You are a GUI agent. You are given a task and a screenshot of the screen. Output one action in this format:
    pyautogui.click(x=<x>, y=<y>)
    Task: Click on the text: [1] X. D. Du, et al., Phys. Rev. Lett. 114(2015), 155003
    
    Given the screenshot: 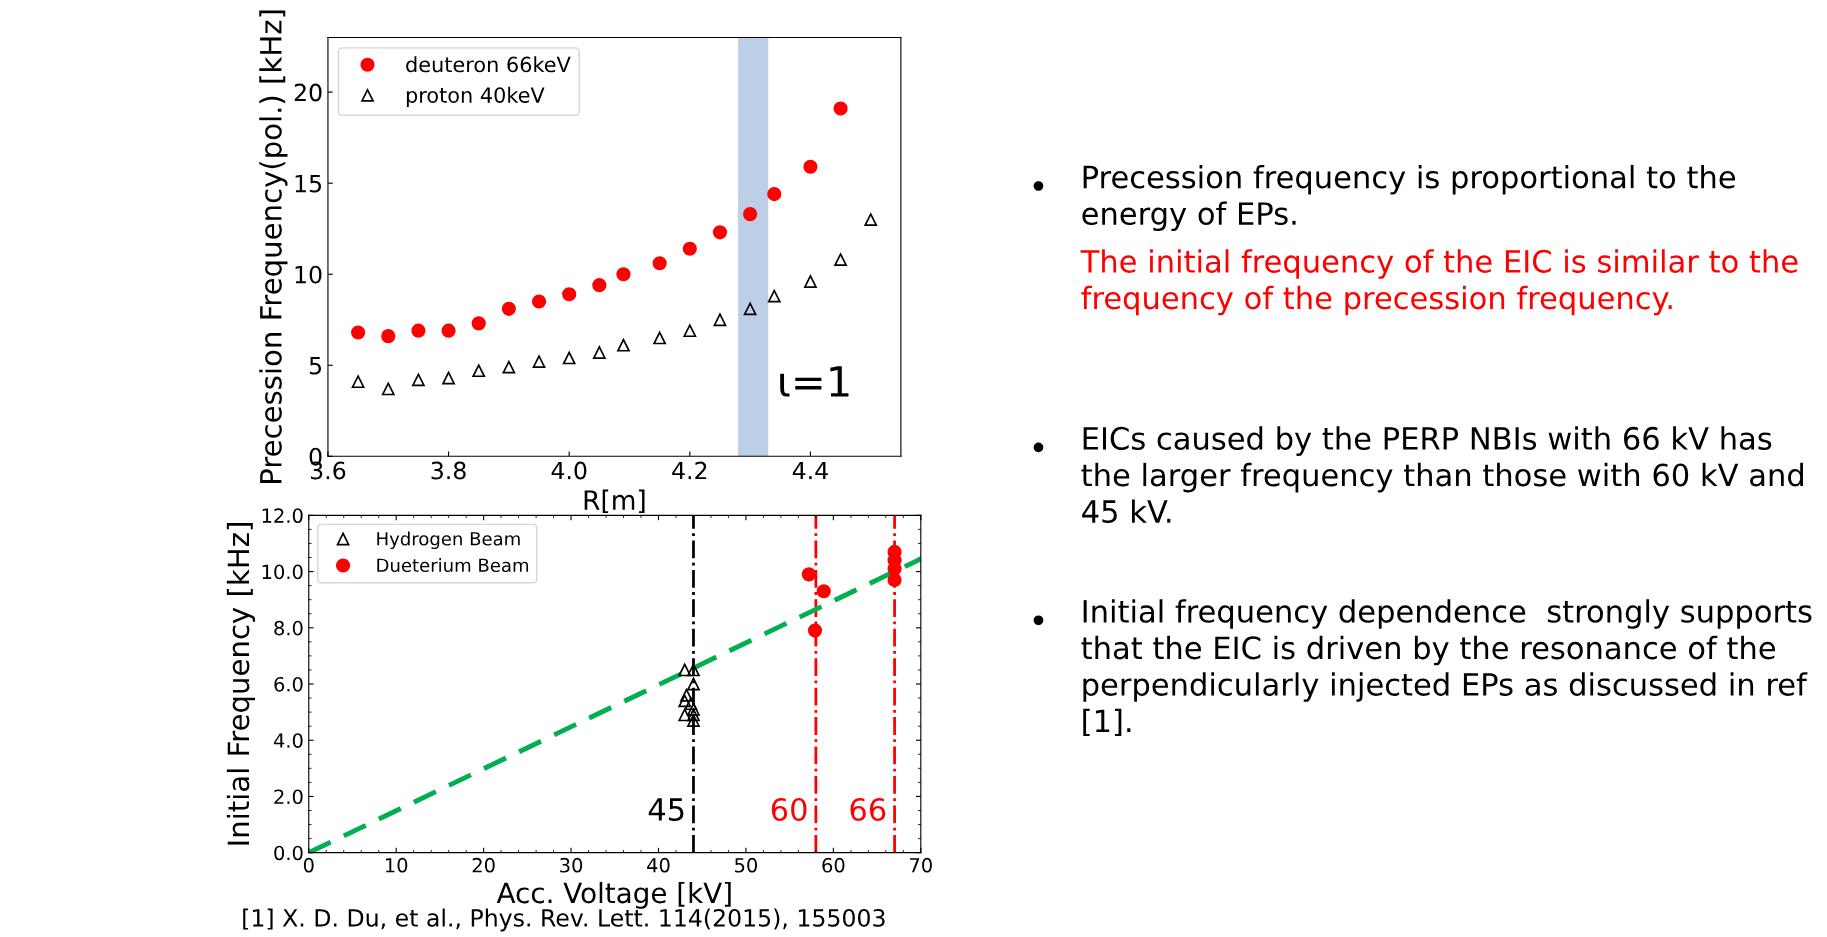 What is the action you would take?
    pyautogui.click(x=564, y=920)
    